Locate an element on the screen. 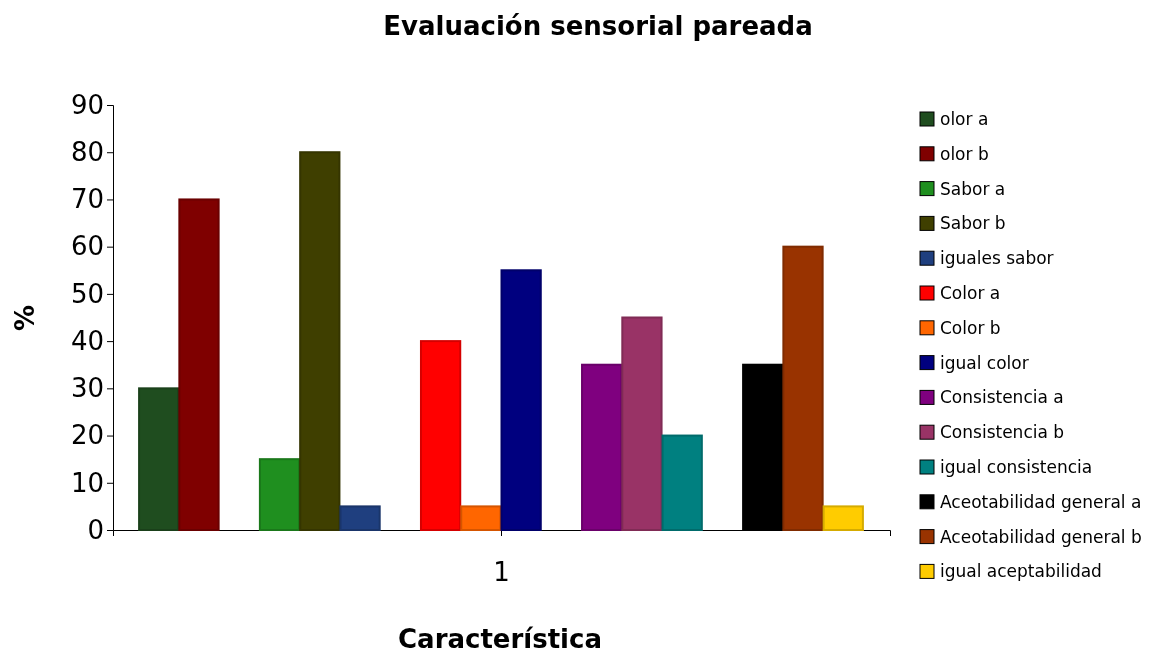 The height and width of the screenshot is (654, 1160). x-tick-label: 1 is located at coordinates (501, 571).